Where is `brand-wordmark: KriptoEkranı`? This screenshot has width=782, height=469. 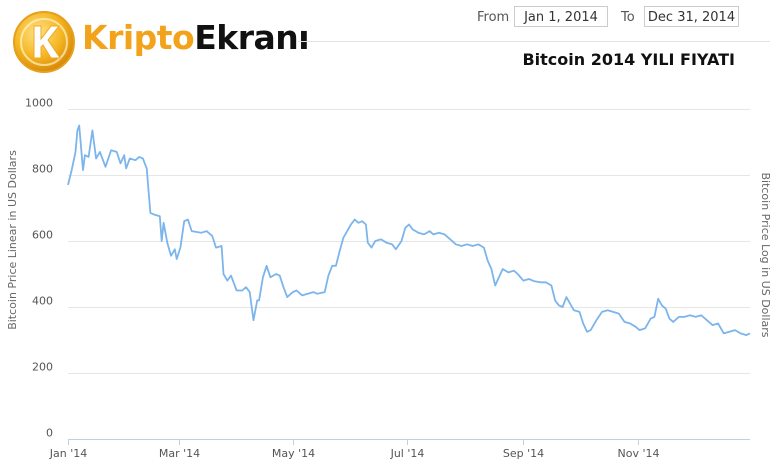 brand-wordmark: KriptoEkranı is located at coordinates (196, 38).